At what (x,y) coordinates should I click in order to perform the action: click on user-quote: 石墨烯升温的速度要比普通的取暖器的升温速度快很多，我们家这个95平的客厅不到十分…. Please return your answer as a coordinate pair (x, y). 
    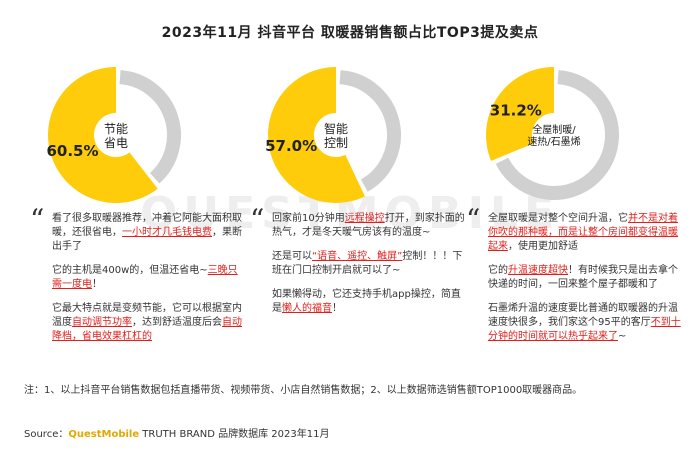
    Looking at the image, I should click on (585, 323).